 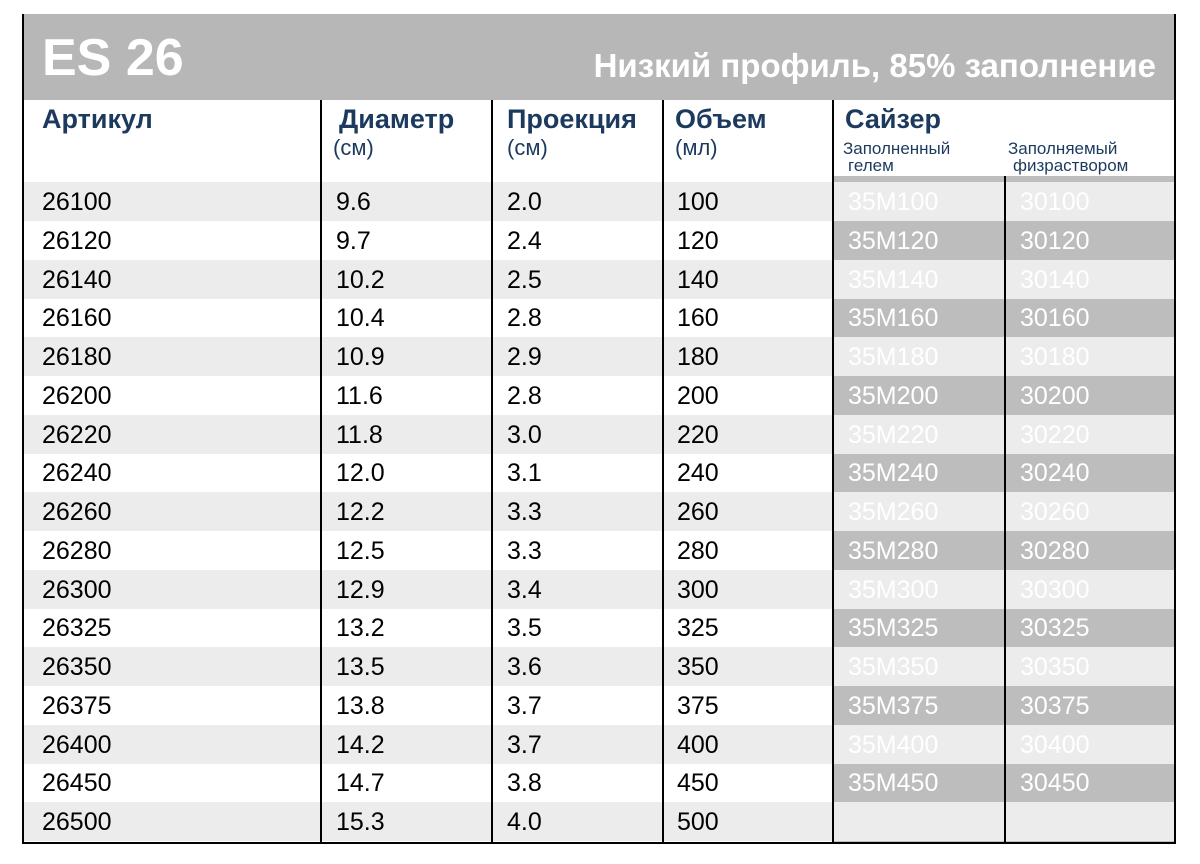 I want to click on product-subtitle: Низкий профиль, 85% заполнение, so click(x=874, y=65).